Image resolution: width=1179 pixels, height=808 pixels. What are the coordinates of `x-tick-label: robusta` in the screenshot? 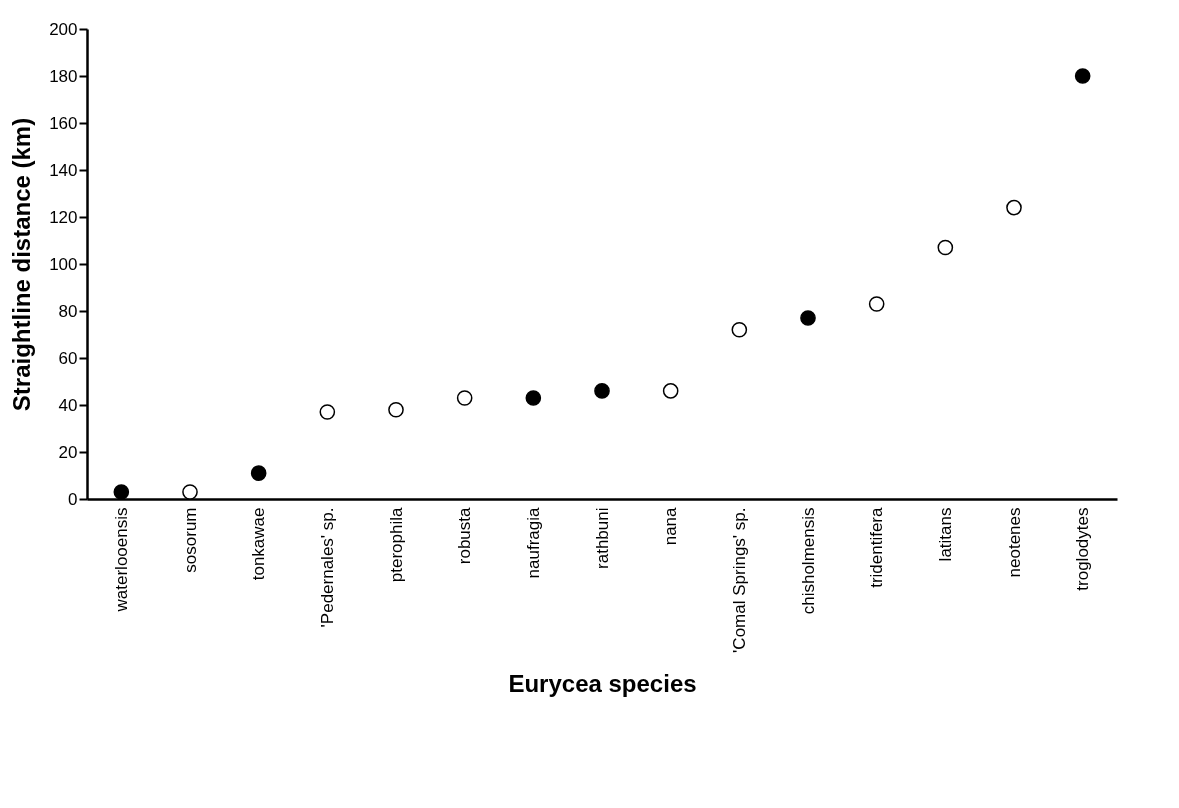 It's located at (465, 535).